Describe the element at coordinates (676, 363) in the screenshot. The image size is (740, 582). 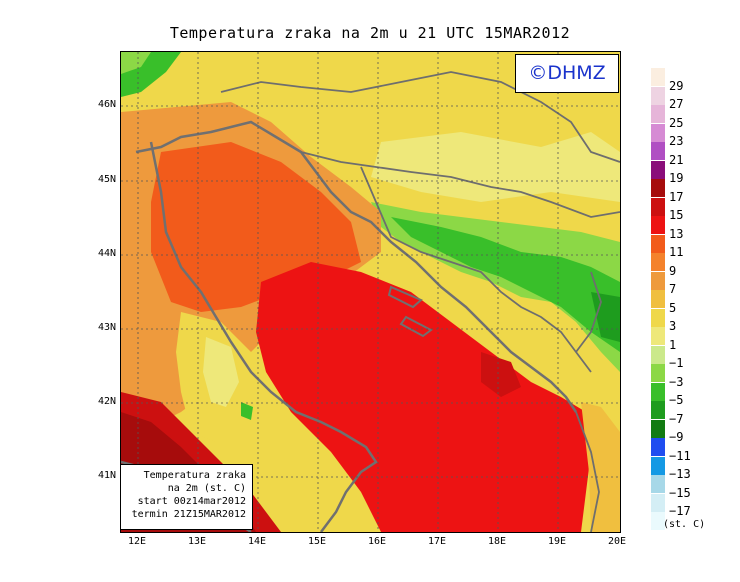
I see `legend-label: −1` at that location.